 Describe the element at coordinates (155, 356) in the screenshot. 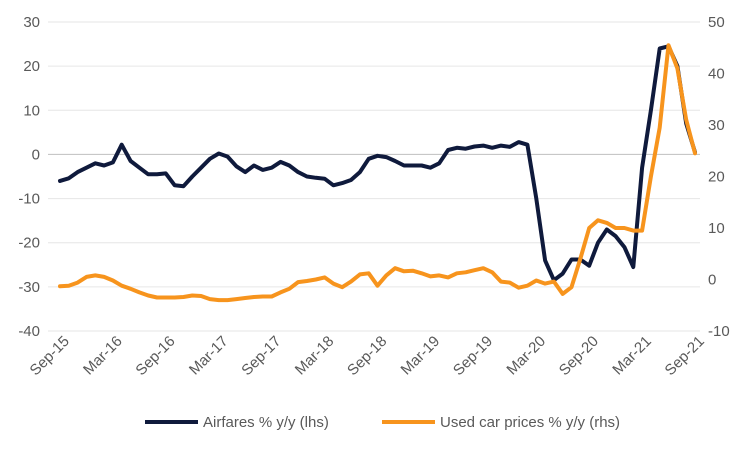

I see `x-axis-tick-label: Sep-16` at that location.